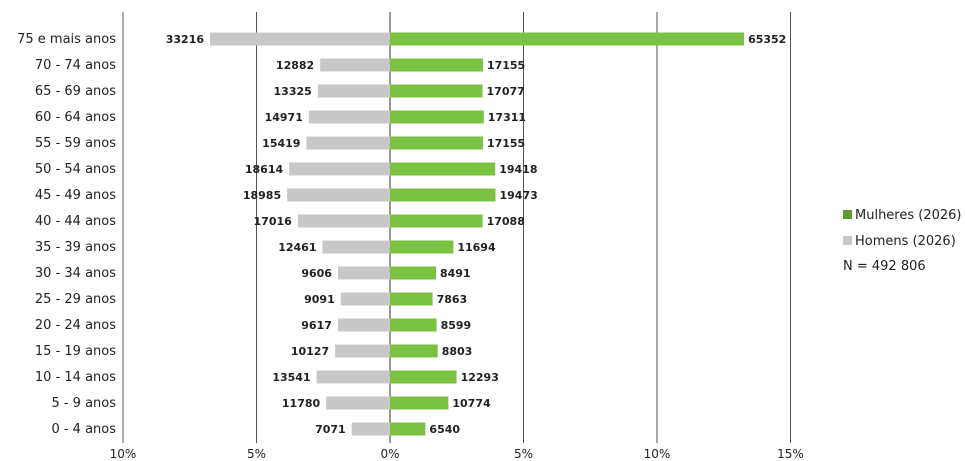 This screenshot has height=461, width=965. I want to click on value-label-homens: 13325, so click(293, 91).